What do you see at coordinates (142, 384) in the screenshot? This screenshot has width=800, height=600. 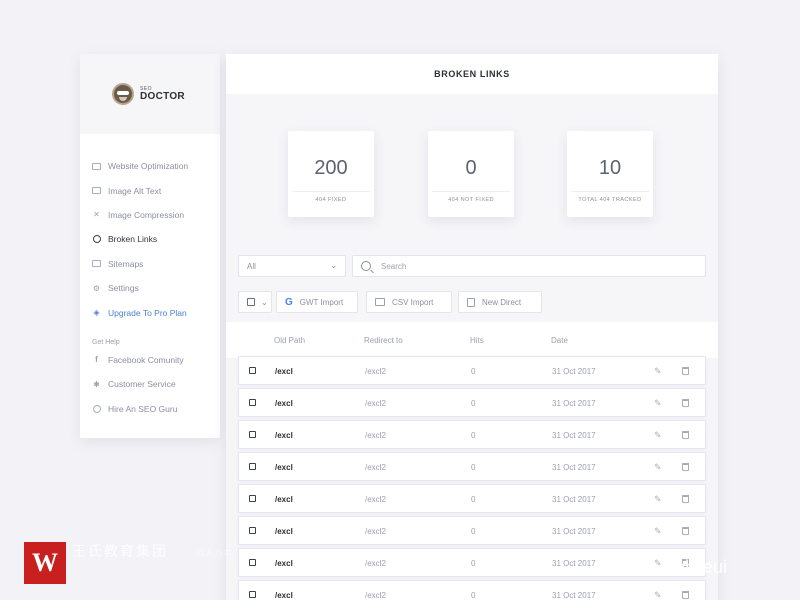 I see `sidebar-item-label: Customer Service` at bounding box center [142, 384].